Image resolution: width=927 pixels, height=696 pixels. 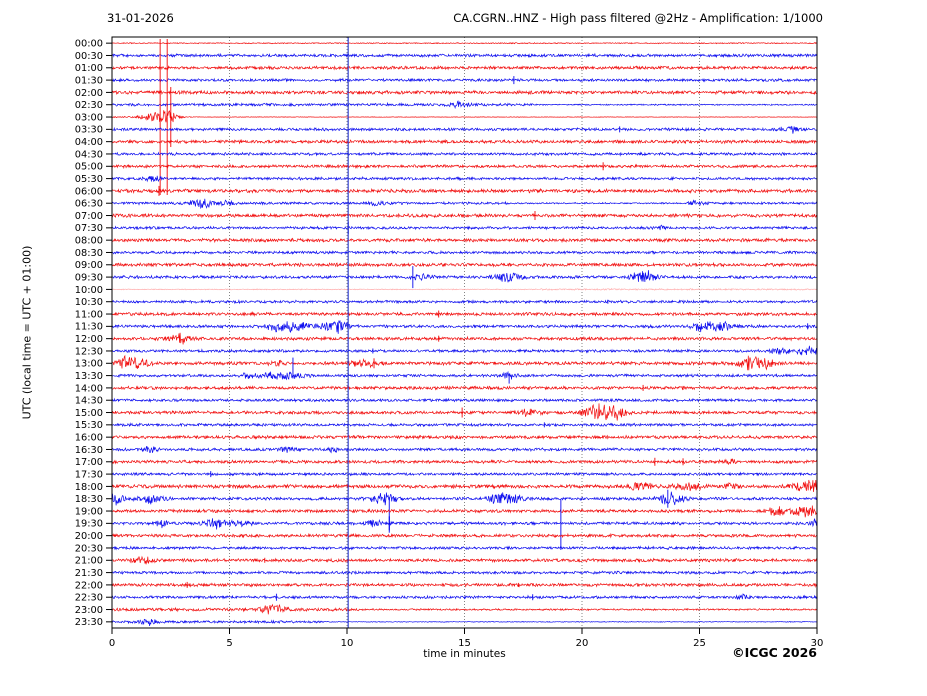 What do you see at coordinates (89, 487) in the screenshot?
I see `y-tick-label: 18:00` at bounding box center [89, 487].